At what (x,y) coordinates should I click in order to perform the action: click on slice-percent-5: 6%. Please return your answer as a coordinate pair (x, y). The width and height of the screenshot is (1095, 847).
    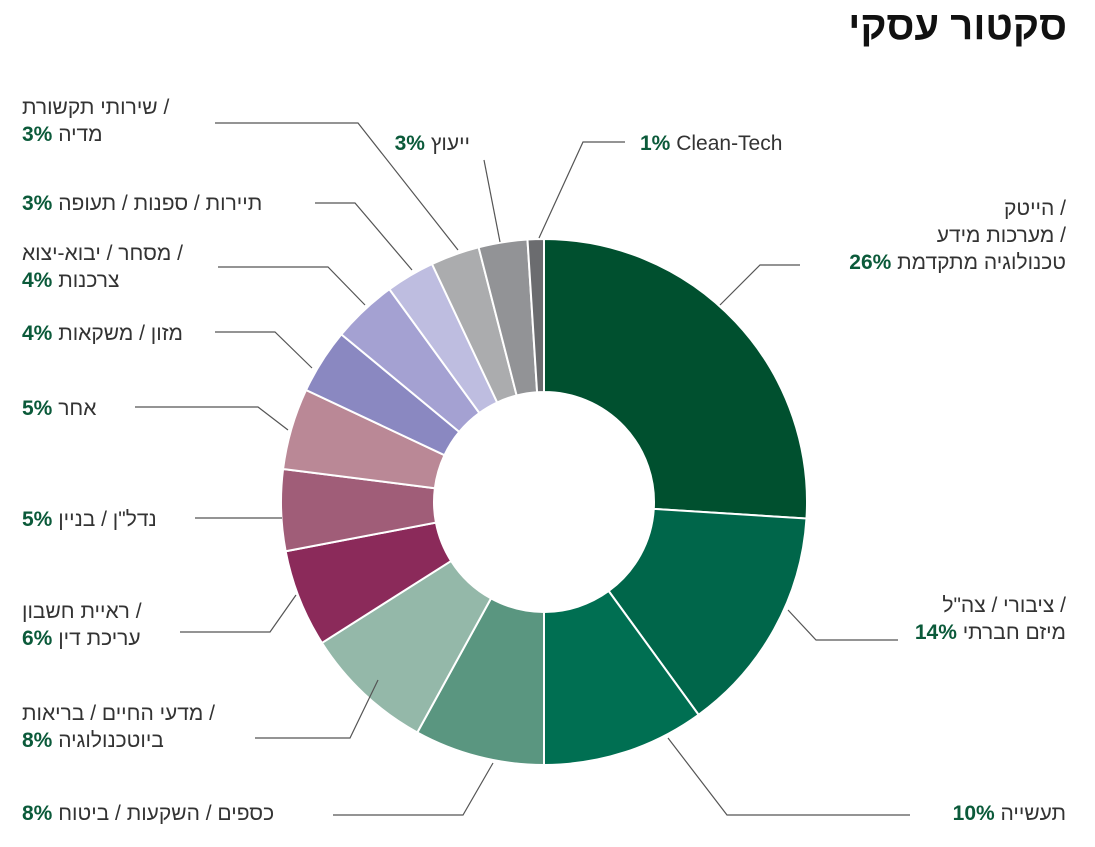
    Looking at the image, I should click on (37, 638).